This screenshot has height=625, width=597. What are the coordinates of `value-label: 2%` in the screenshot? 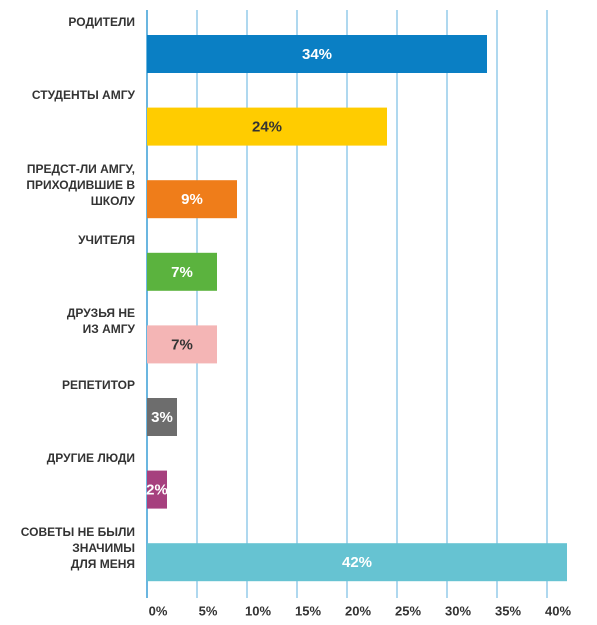 It's located at (157, 490).